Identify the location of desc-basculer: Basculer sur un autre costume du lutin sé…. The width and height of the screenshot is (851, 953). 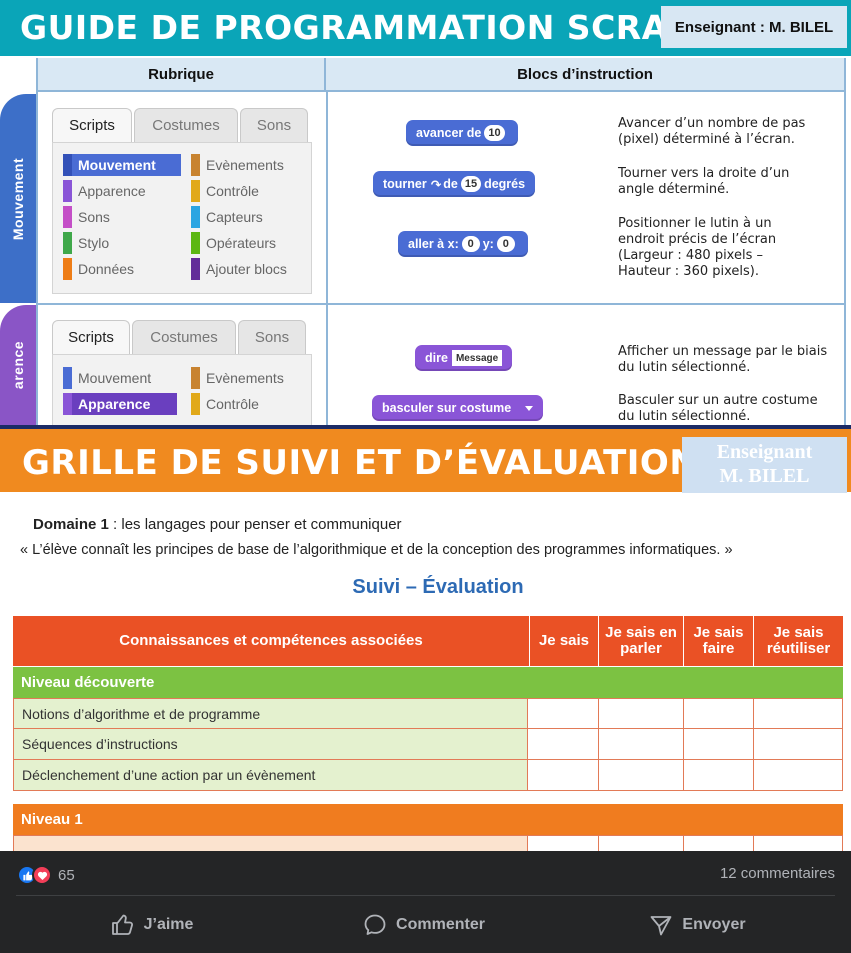
(718, 408).